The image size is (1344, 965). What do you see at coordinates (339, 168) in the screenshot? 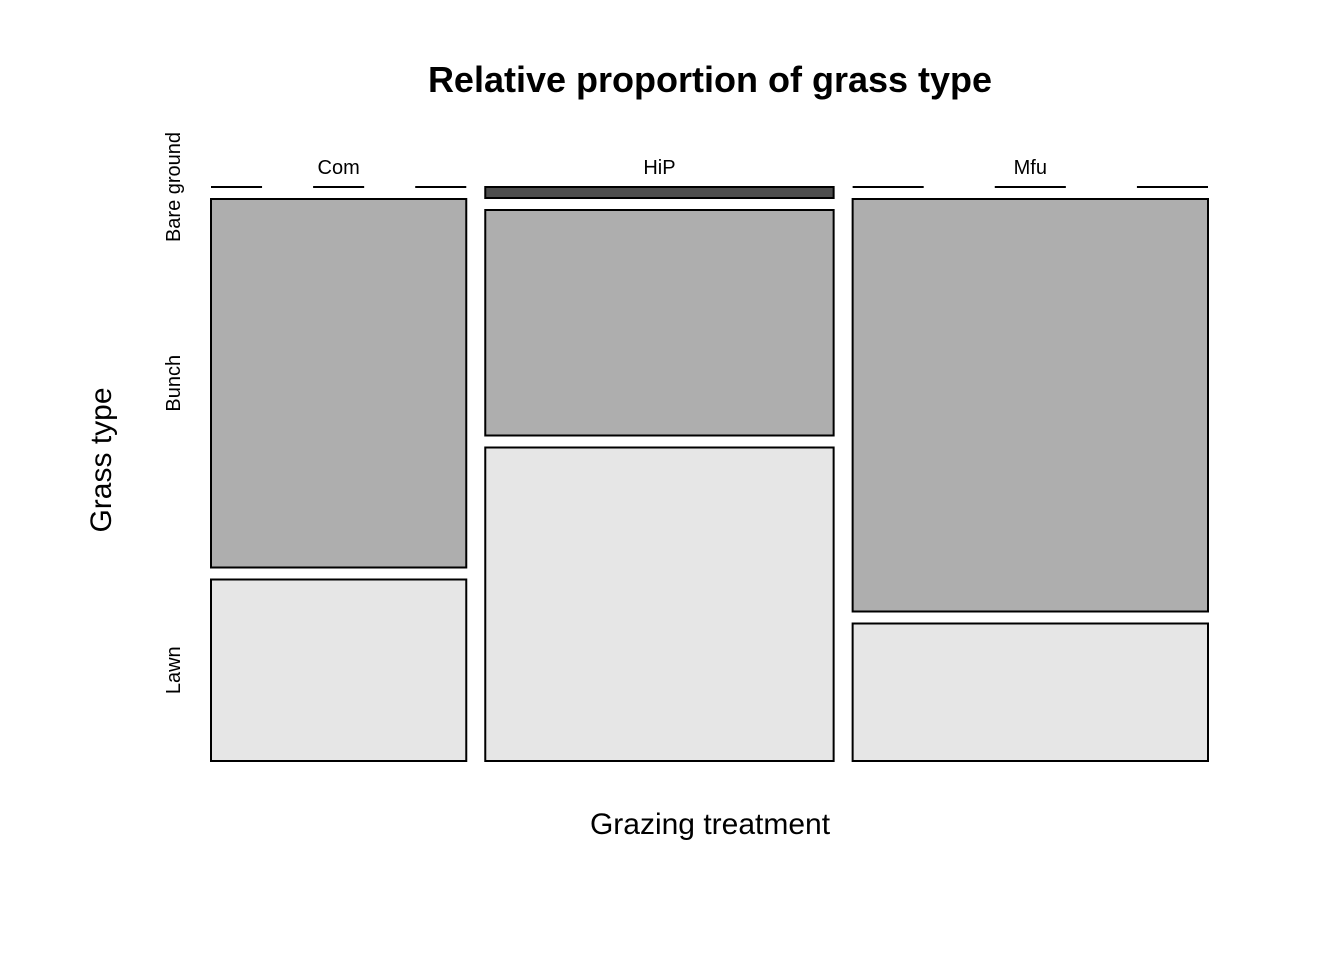
I see `column-label-com: Com` at bounding box center [339, 168].